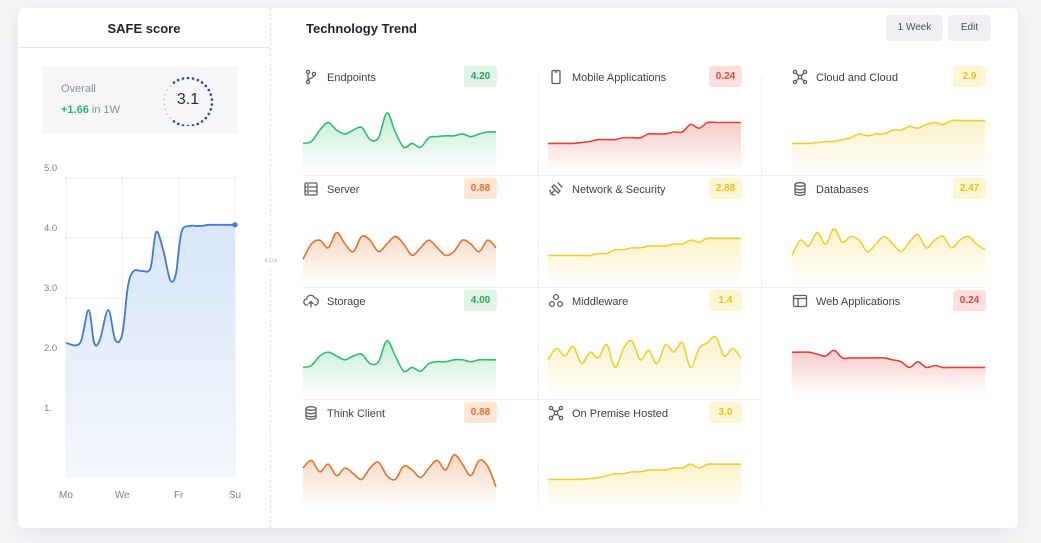  I want to click on overall-label: Overall, so click(78, 89).